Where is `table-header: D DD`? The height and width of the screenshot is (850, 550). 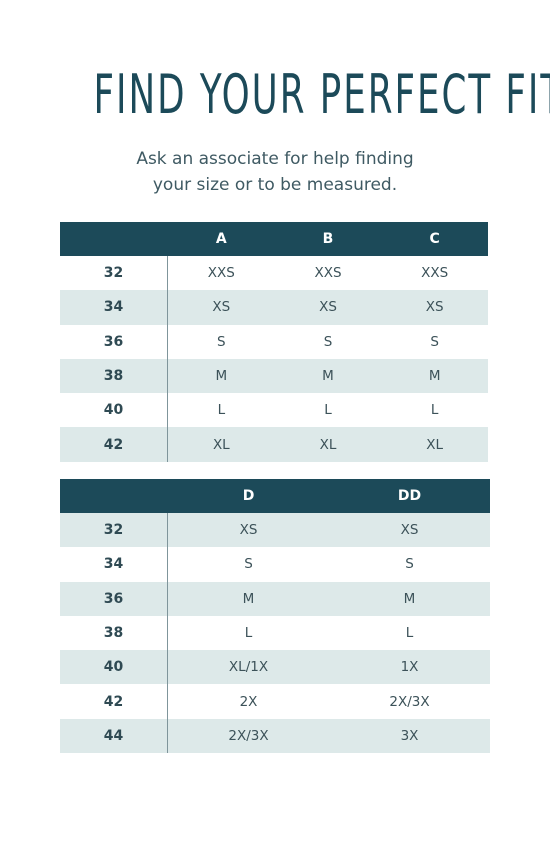 table-header: D DD is located at coordinates (275, 496).